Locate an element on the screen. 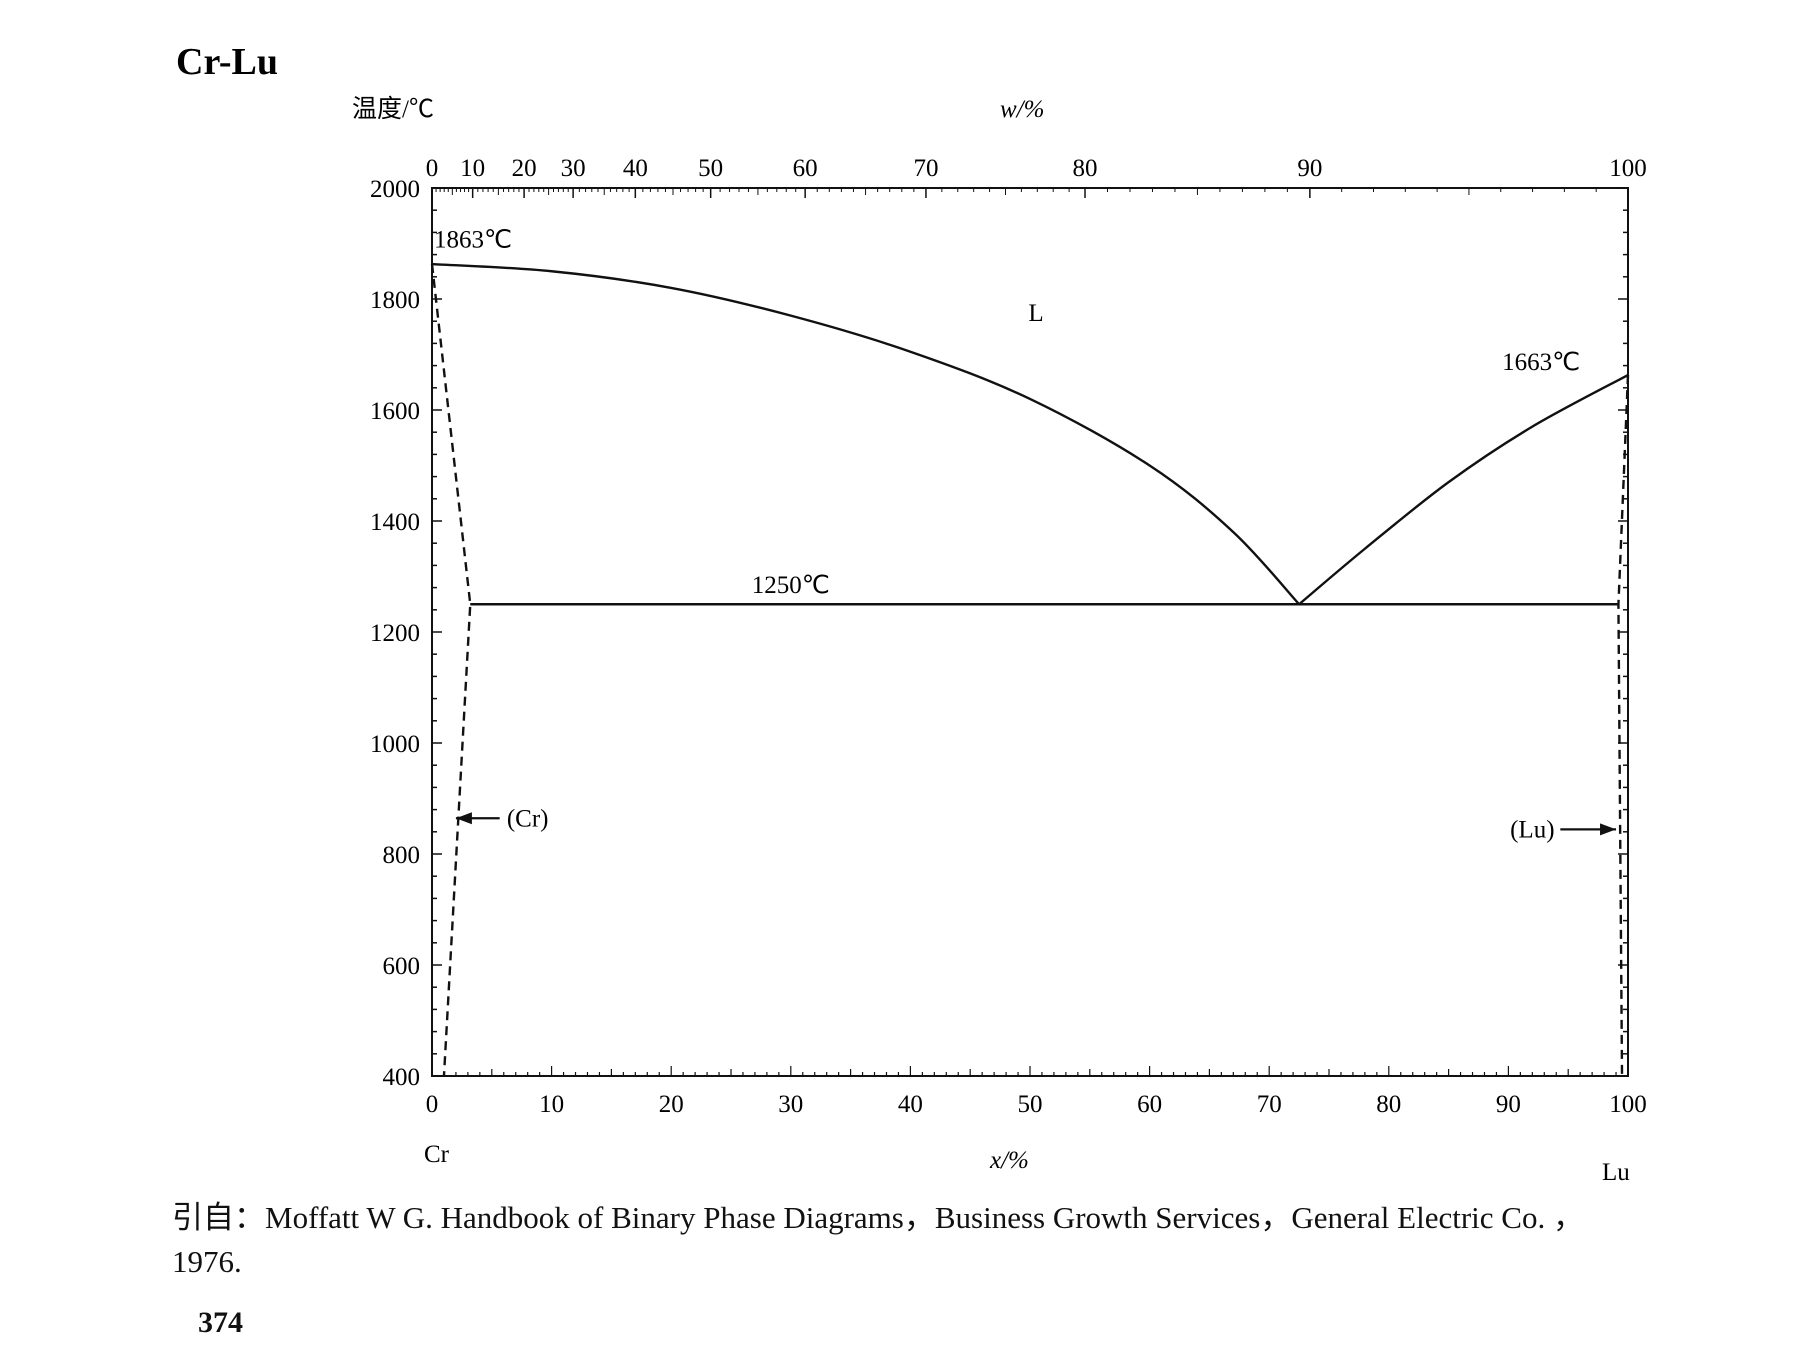  top-tick-label: 100 is located at coordinates (1628, 168).